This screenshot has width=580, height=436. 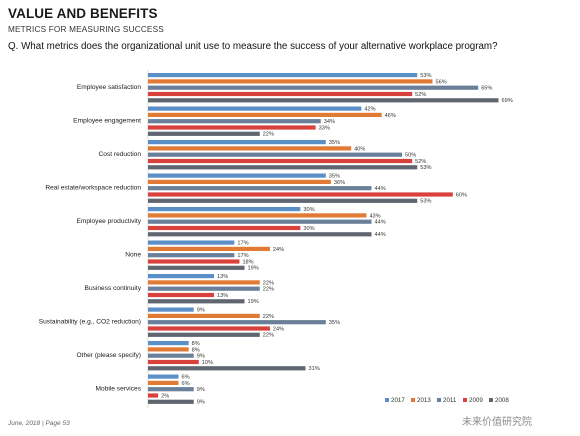 What do you see at coordinates (439, 400) in the screenshot?
I see `legend-swatch-2011` at bounding box center [439, 400].